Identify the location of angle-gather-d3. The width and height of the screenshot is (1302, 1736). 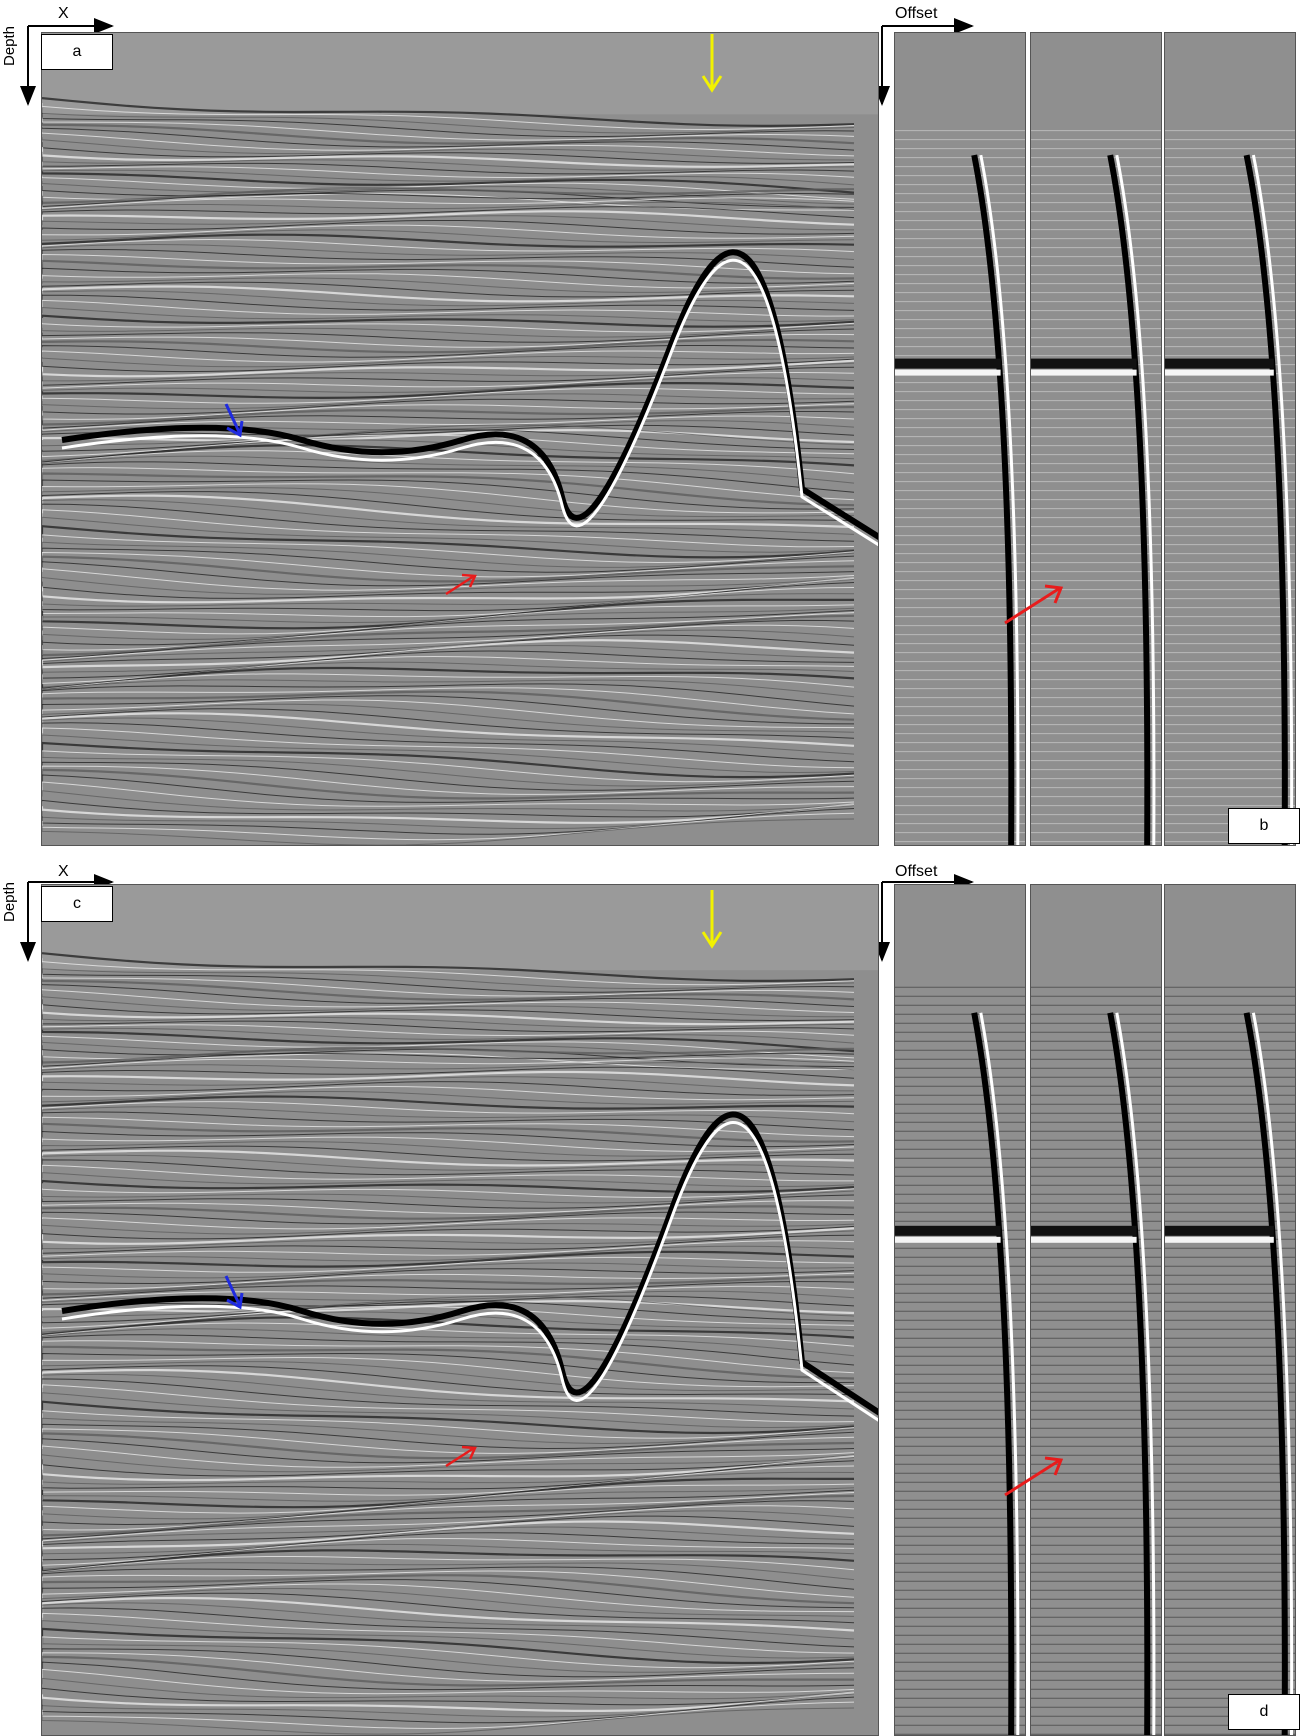
(1230, 1310).